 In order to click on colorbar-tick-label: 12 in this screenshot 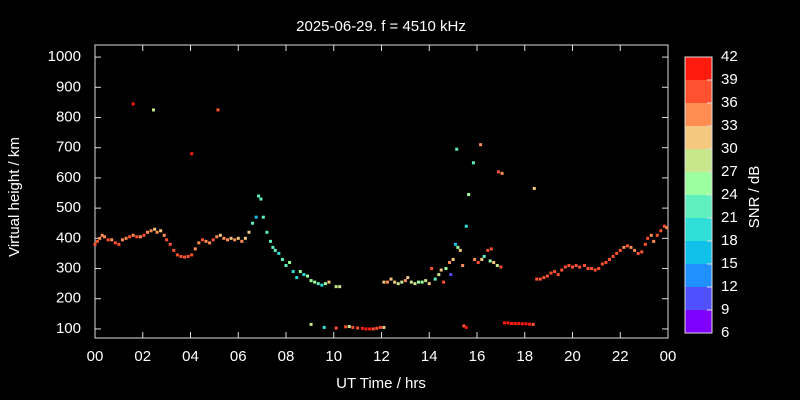, I will do `click(729, 286)`.